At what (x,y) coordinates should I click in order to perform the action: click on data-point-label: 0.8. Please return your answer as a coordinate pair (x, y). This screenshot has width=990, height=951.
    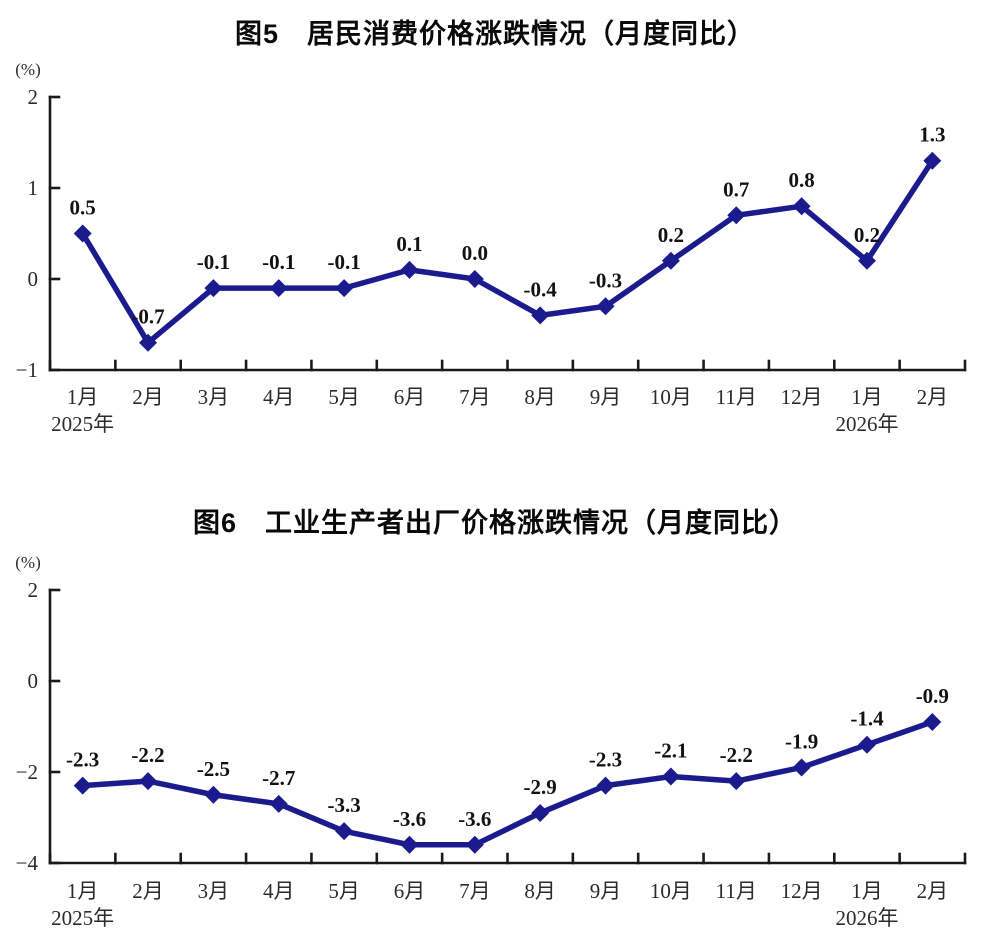
    Looking at the image, I should click on (801, 180).